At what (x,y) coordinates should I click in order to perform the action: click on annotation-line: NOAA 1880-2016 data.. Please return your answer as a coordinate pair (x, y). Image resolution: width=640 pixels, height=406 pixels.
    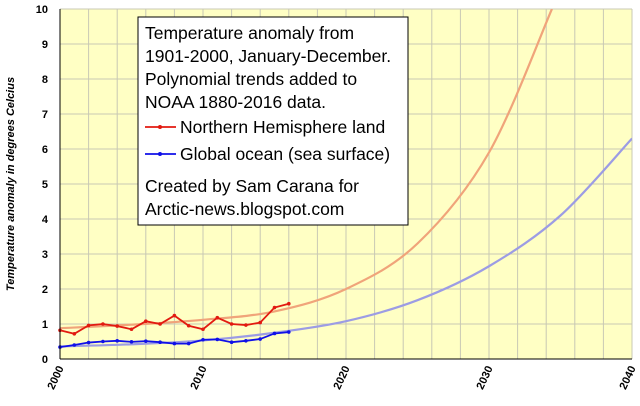
    Looking at the image, I should click on (235, 102).